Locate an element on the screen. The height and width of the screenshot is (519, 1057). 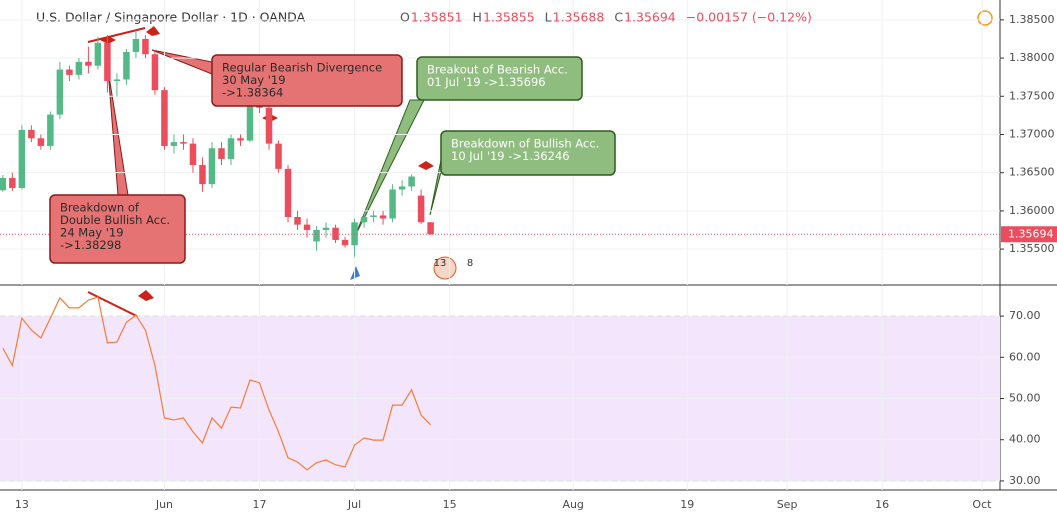
annotation-text: 10 Jul '19 ->1.36246 is located at coordinates (510, 156).